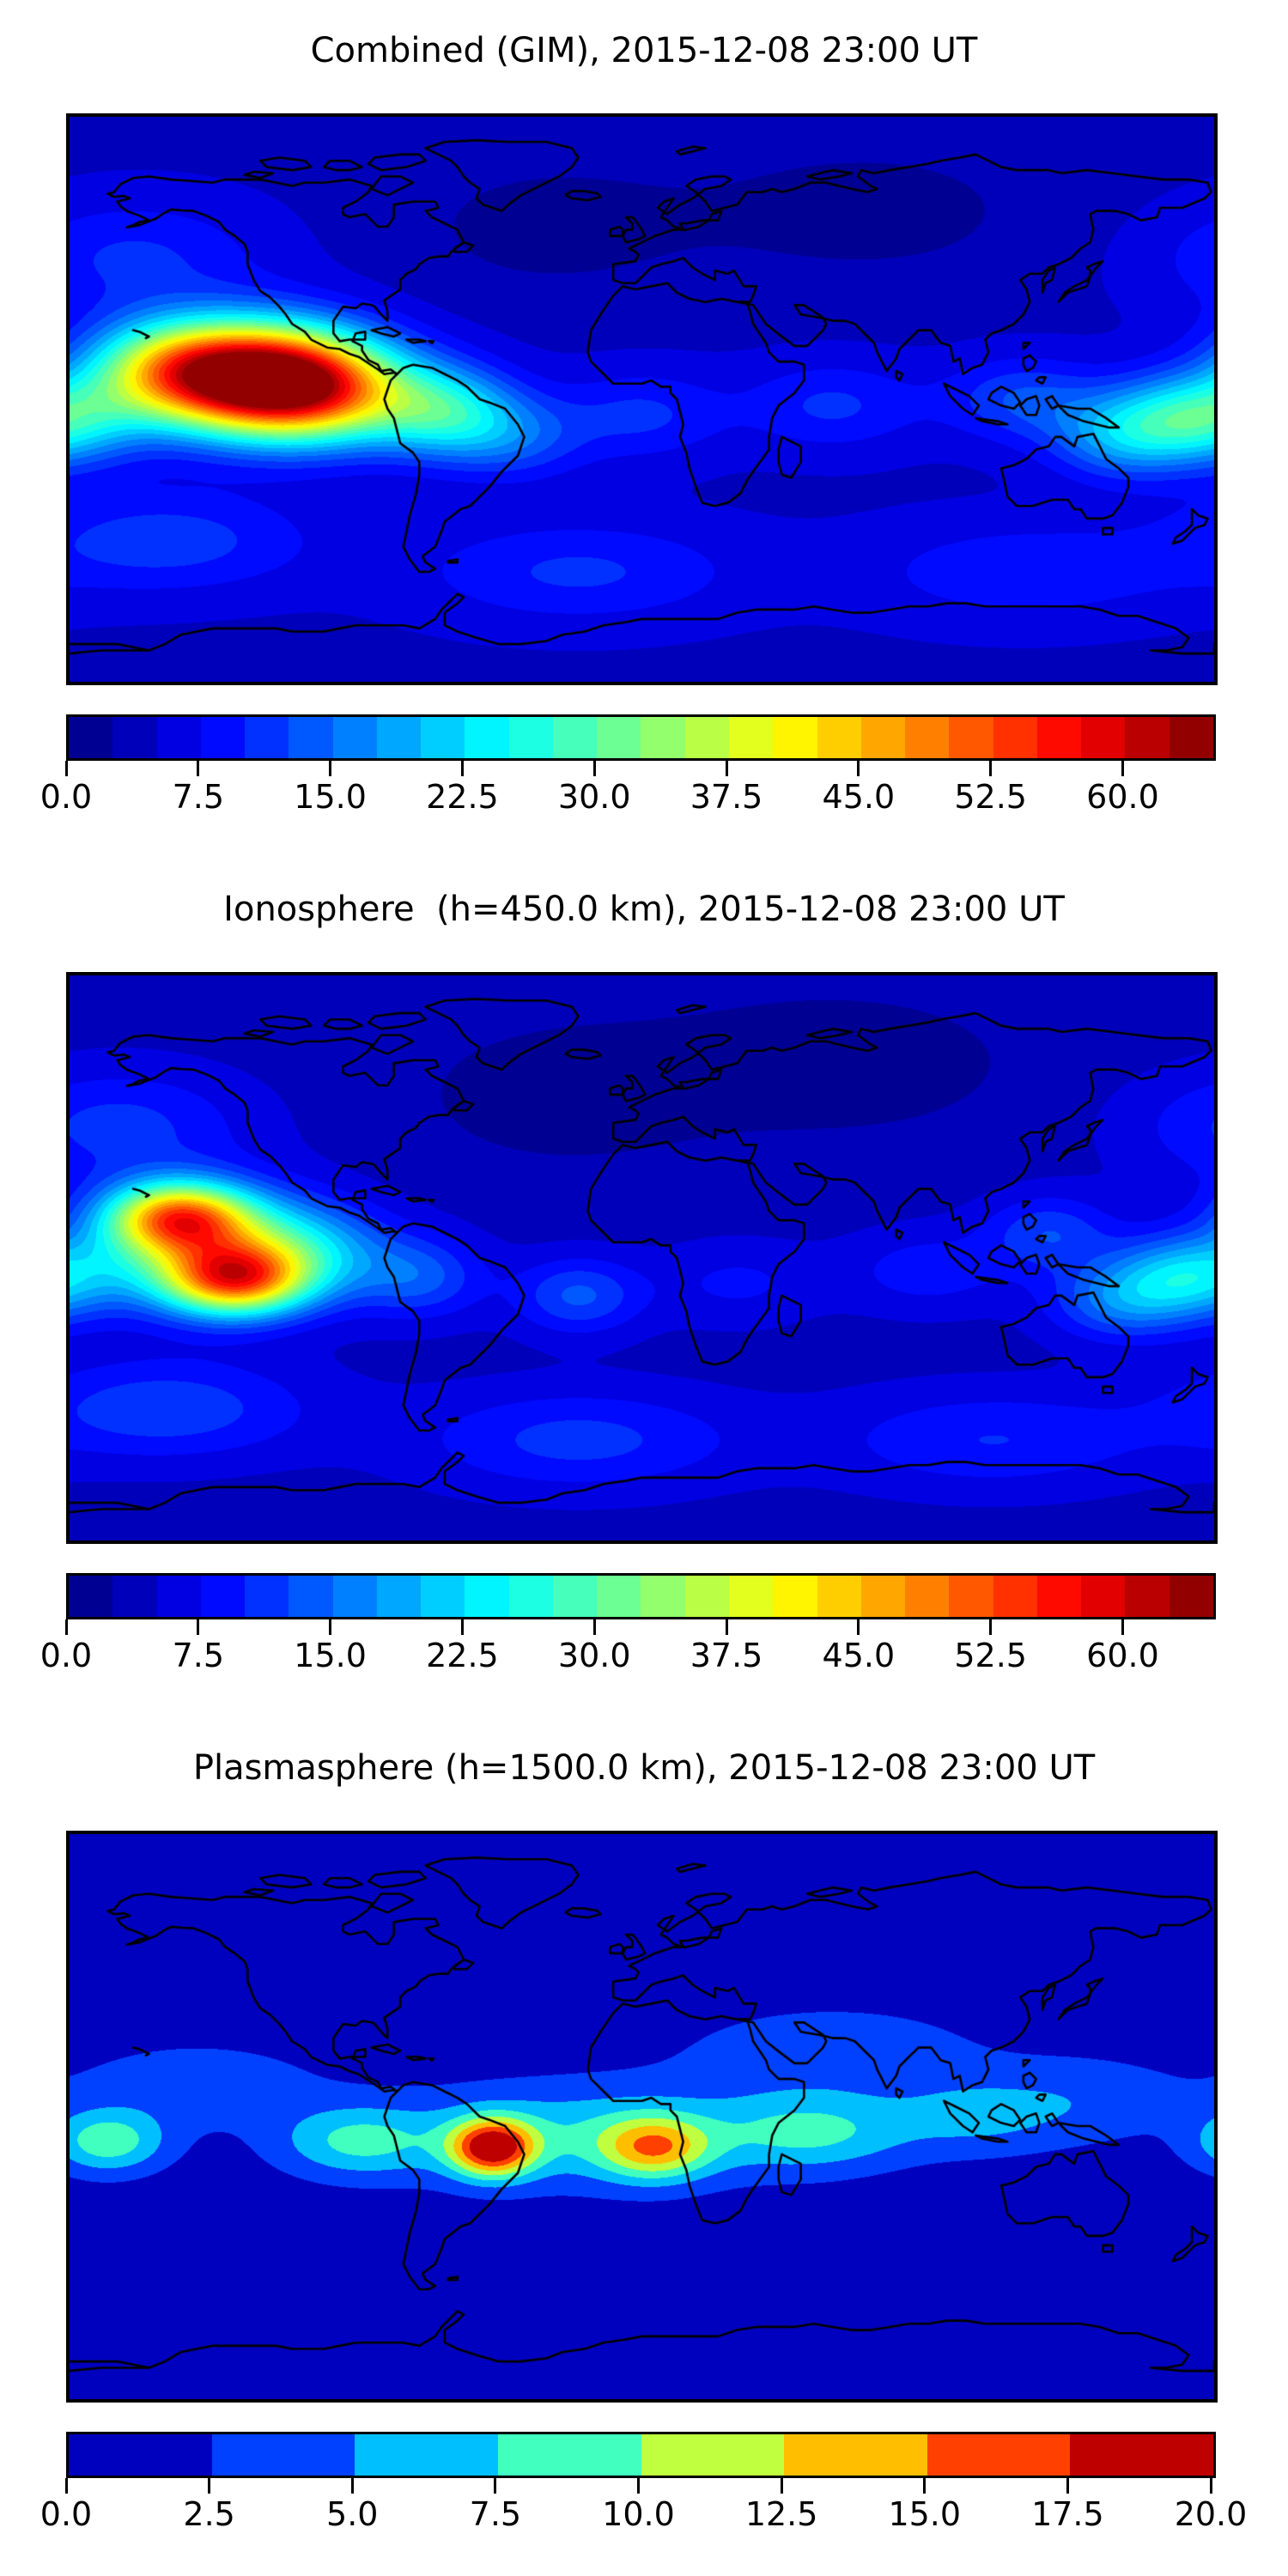 The height and width of the screenshot is (2576, 1288). Describe the element at coordinates (1067, 2514) in the screenshot. I see `colorbar-tick-label: 17.5` at that location.